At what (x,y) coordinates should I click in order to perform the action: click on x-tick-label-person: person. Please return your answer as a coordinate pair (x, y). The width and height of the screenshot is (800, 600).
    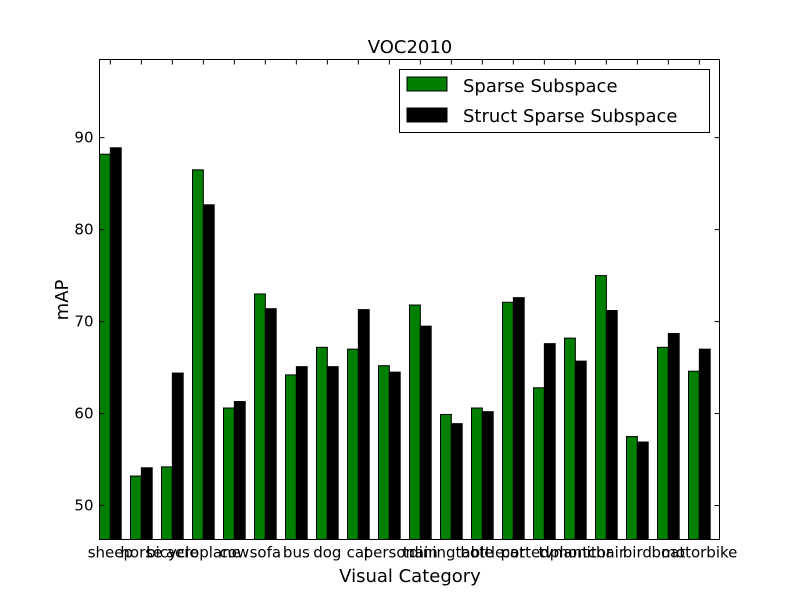
    Looking at the image, I should click on (389, 553).